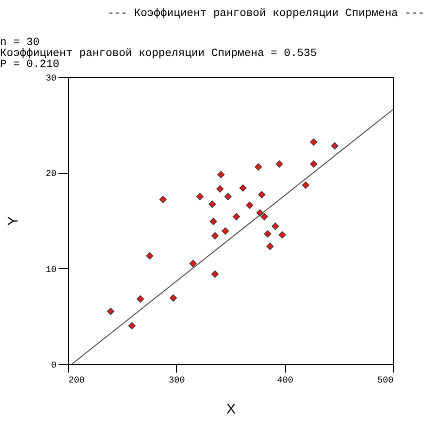  I want to click on y-axis-title: Y, so click(12, 221).